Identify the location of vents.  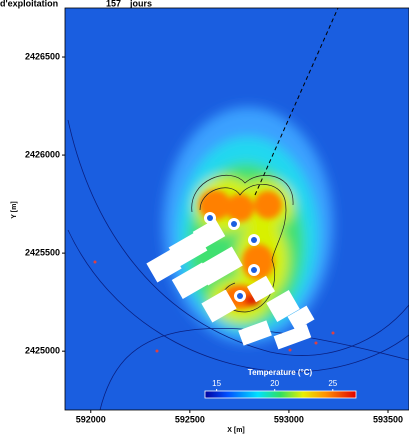
(232, 257).